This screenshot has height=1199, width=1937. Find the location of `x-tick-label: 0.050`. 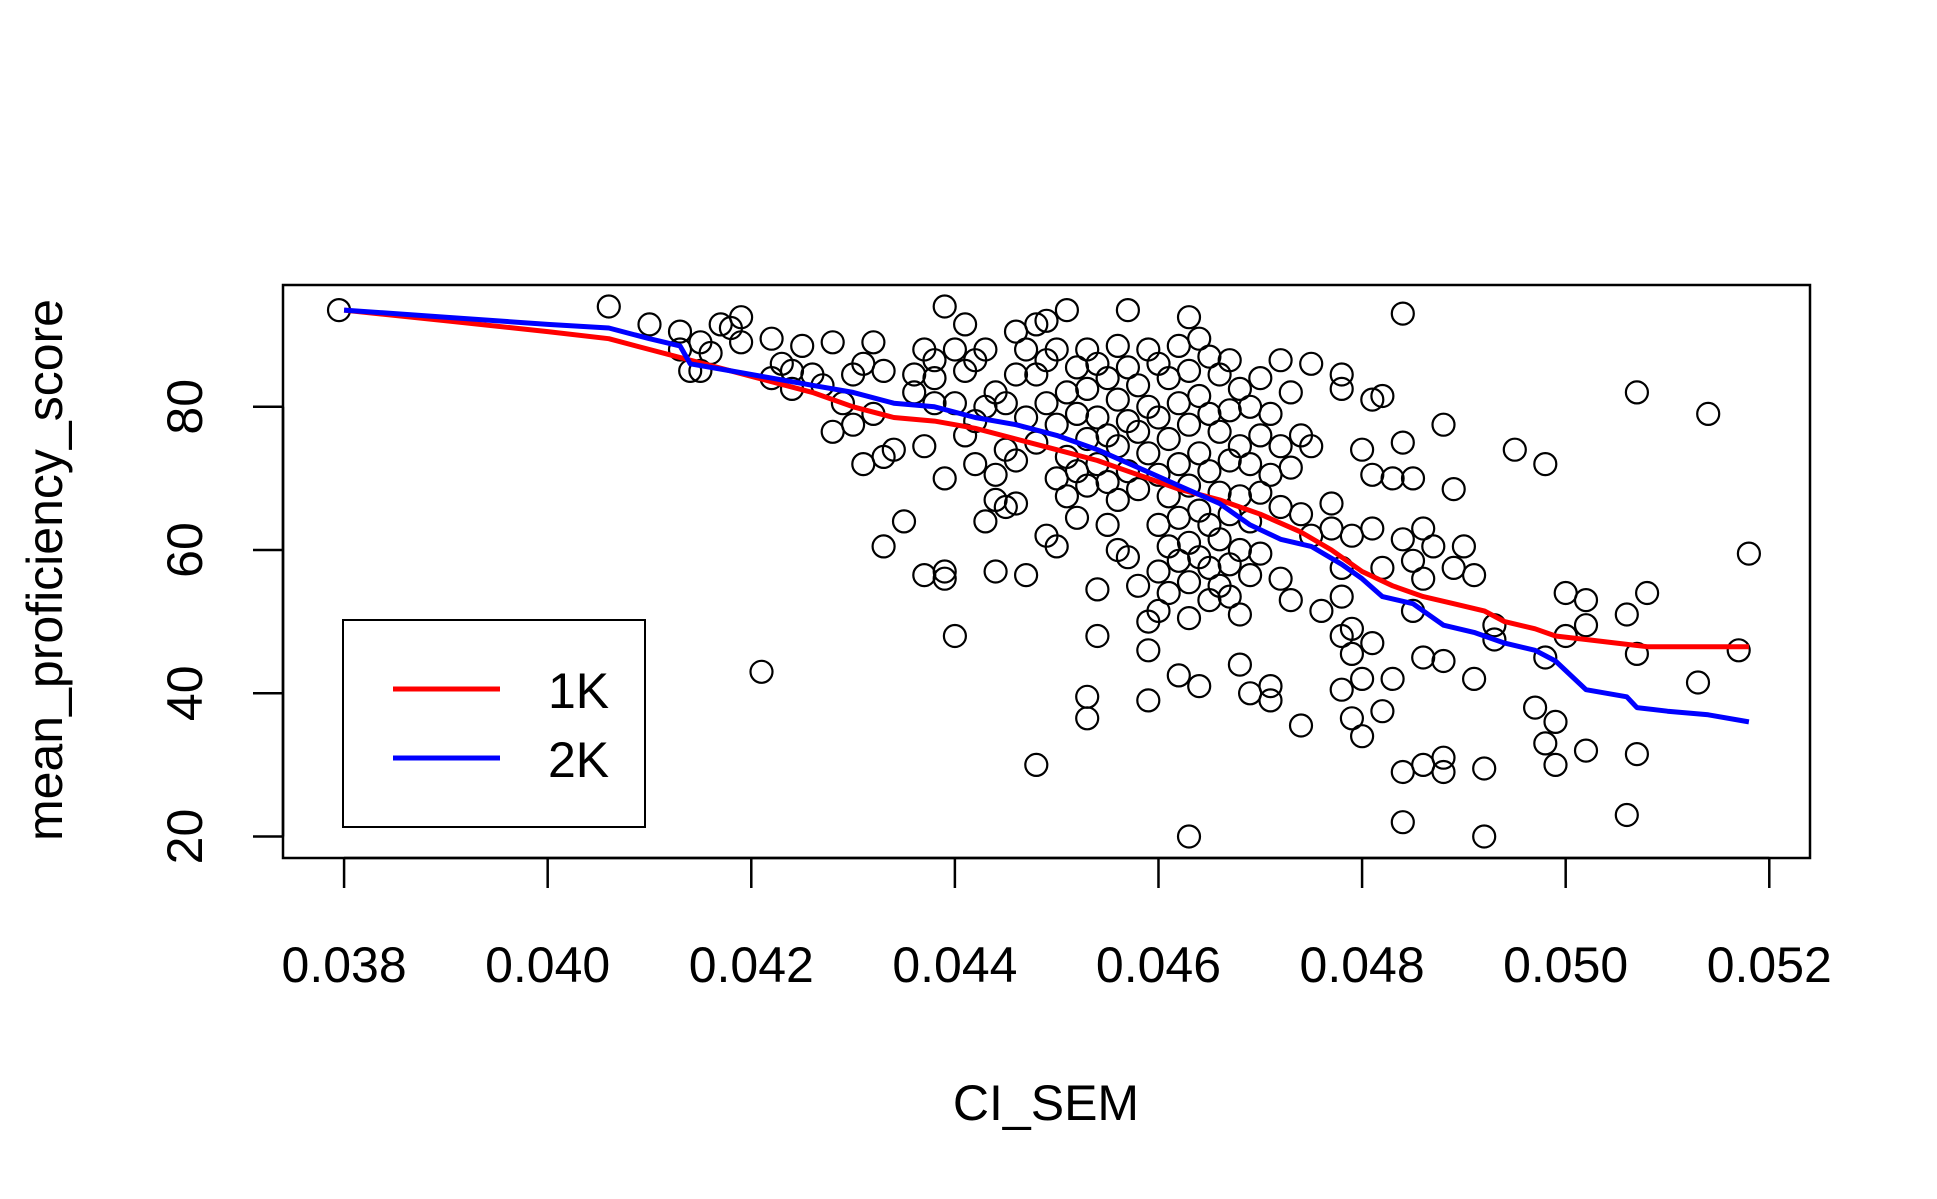

x-tick-label: 0.050 is located at coordinates (1565, 965).